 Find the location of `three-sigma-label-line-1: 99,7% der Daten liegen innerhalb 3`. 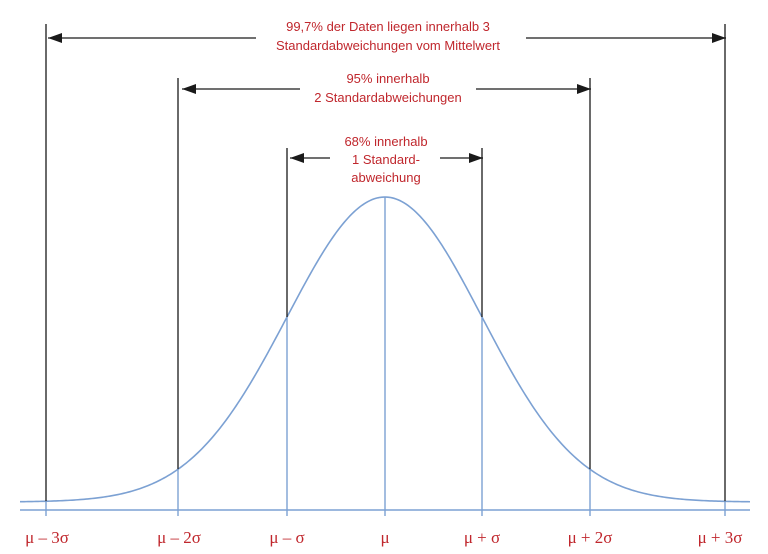

three-sigma-label-line-1: 99,7% der Daten liegen innerhalb 3 is located at coordinates (388, 26).